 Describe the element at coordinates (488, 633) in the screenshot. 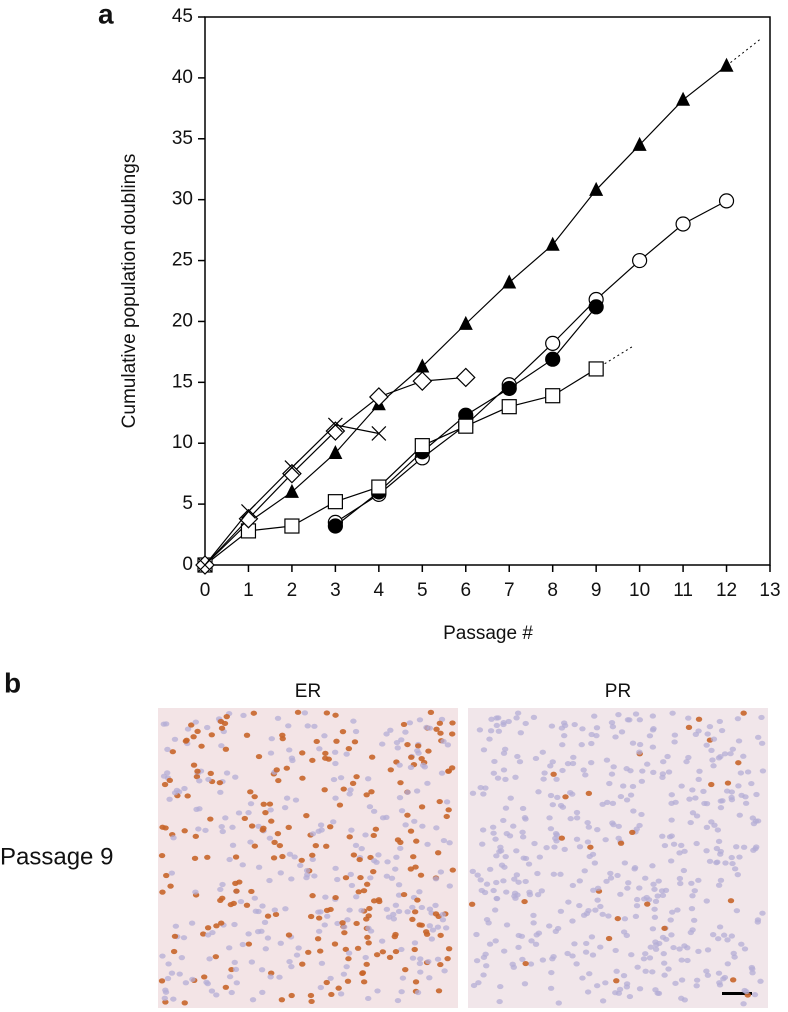

I see `x-axis-label: Passage #` at that location.